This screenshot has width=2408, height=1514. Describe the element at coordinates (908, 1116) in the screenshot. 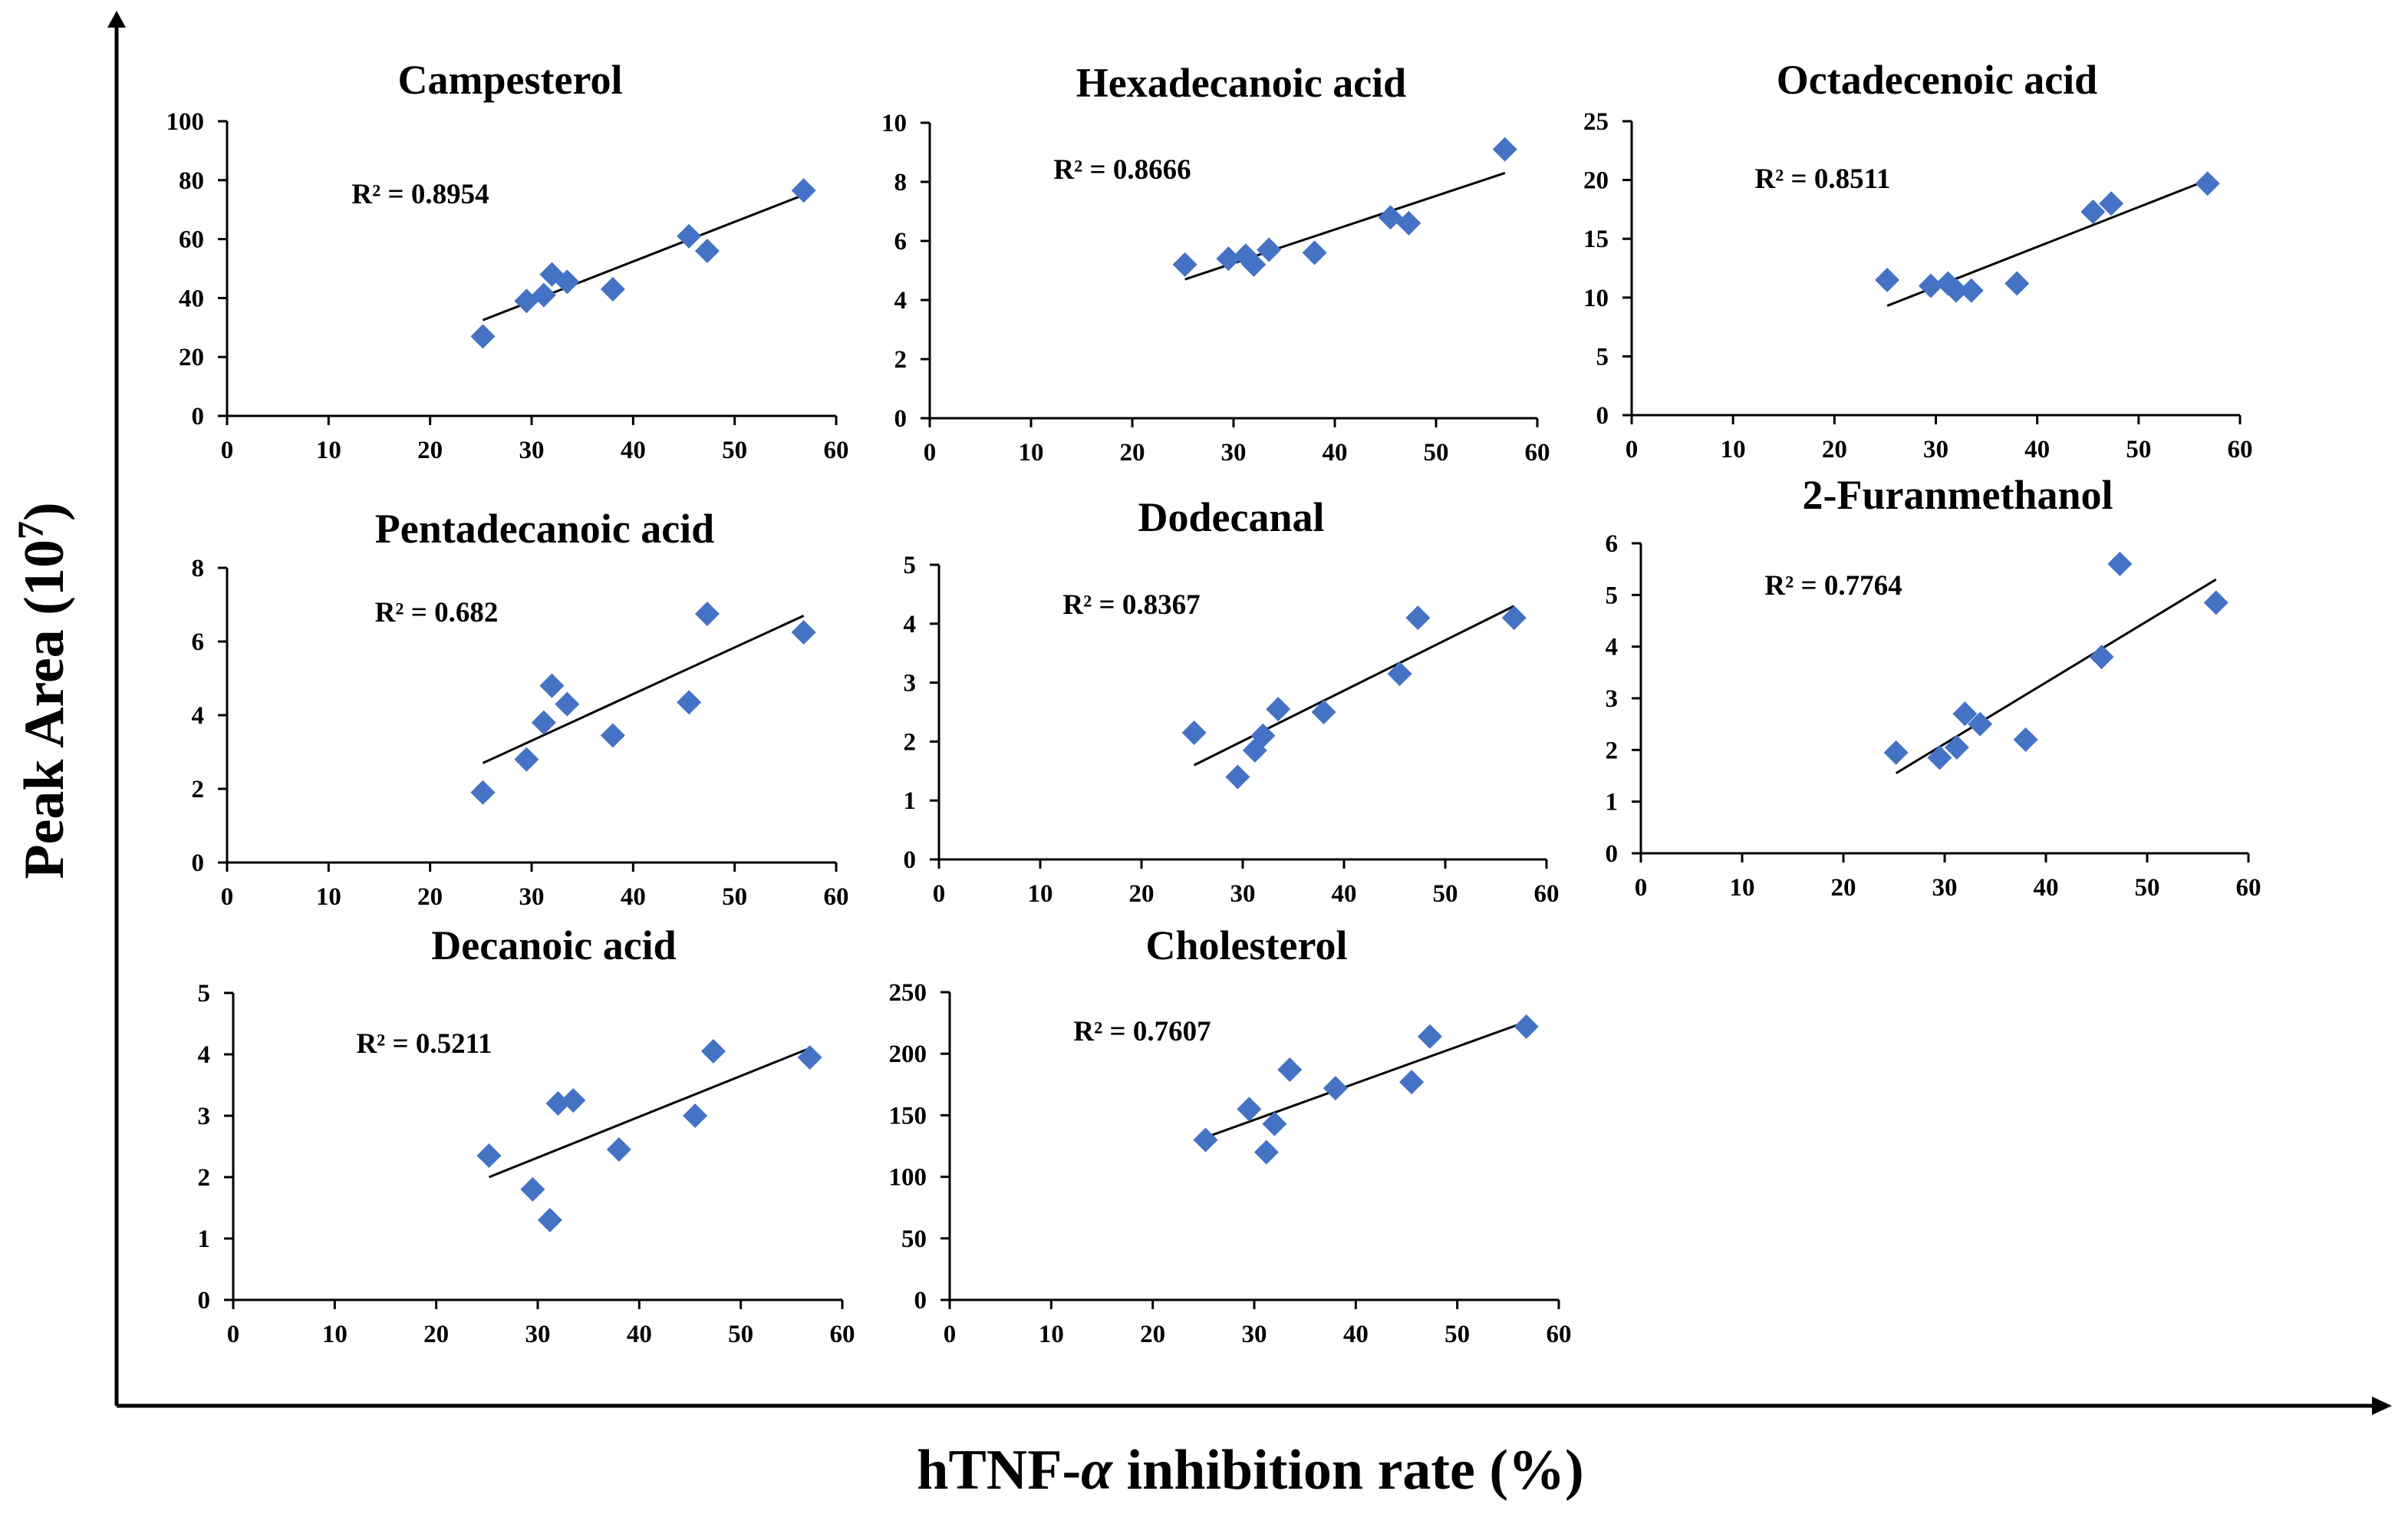

I see `y-tick-label: 150` at that location.